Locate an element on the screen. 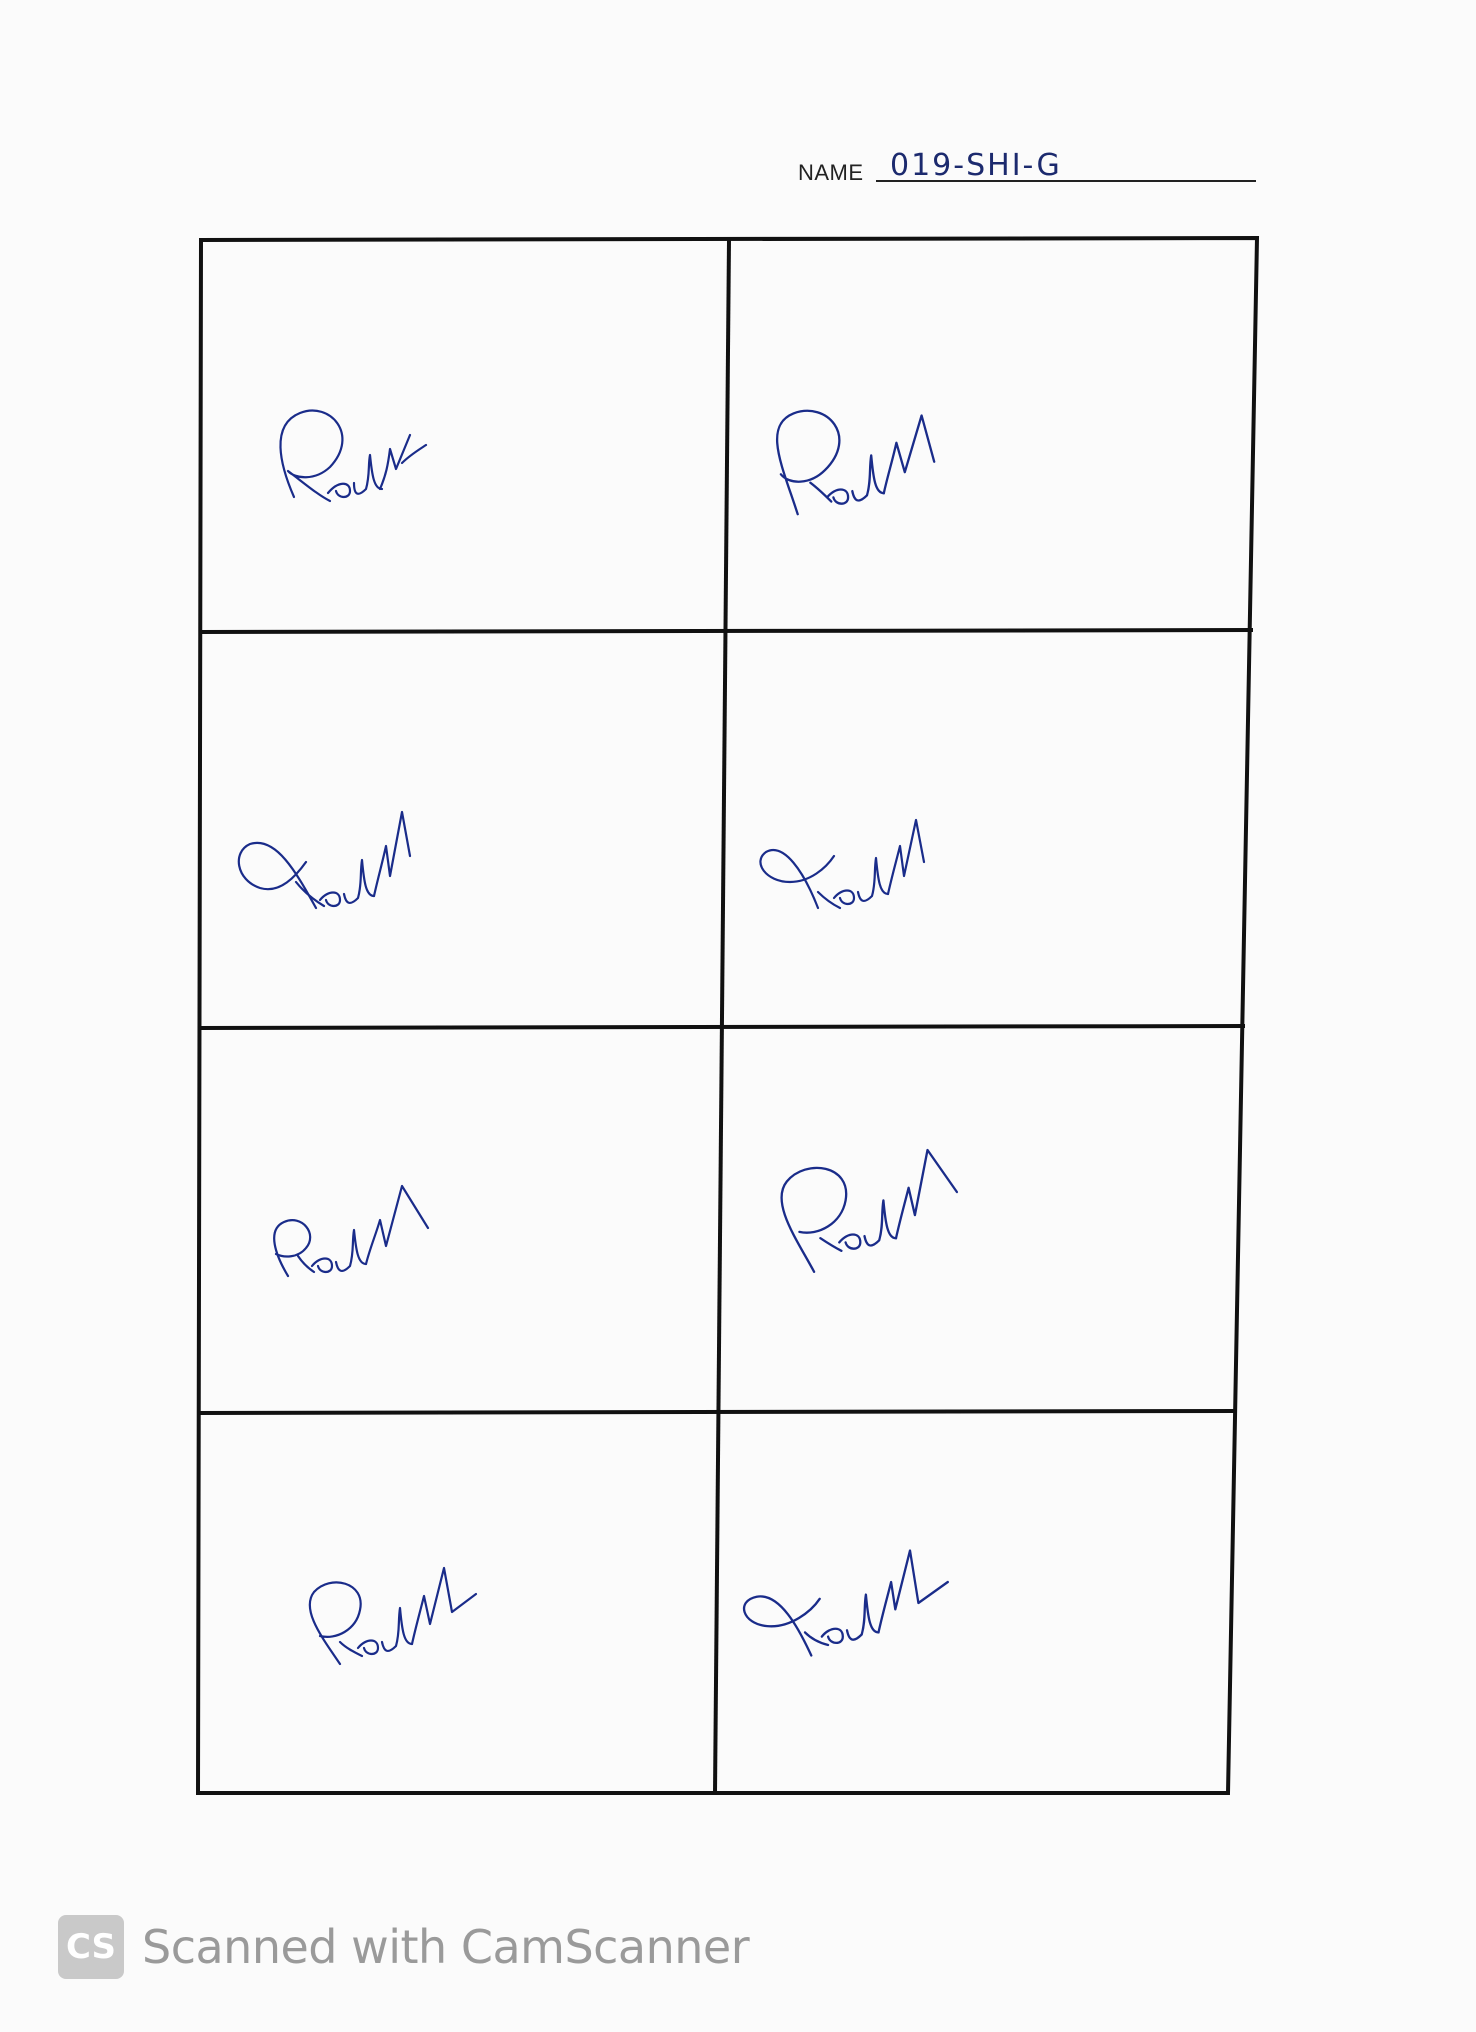 The height and width of the screenshot is (2032, 1476). camscanner-logo: CS is located at coordinates (91, 1947).